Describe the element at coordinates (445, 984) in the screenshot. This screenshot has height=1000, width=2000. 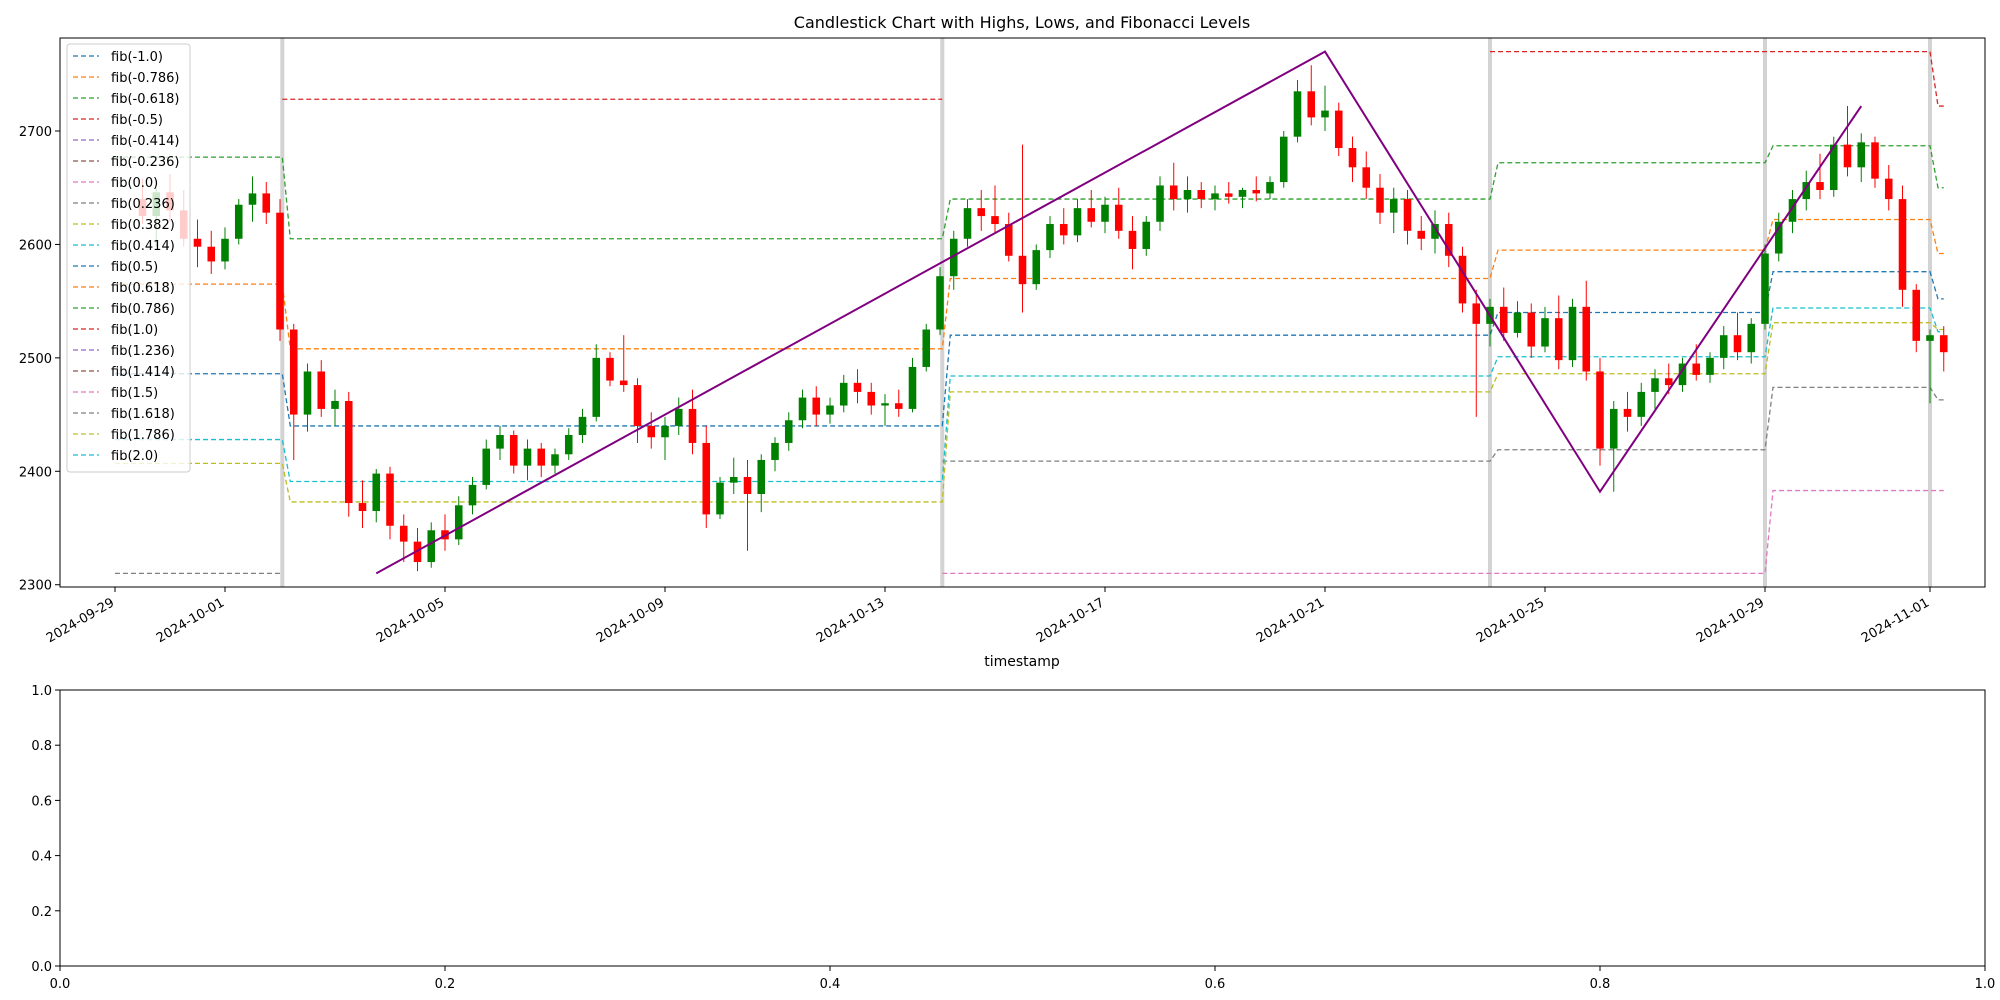
I see `secondary-x-tick-label: 0.2` at that location.